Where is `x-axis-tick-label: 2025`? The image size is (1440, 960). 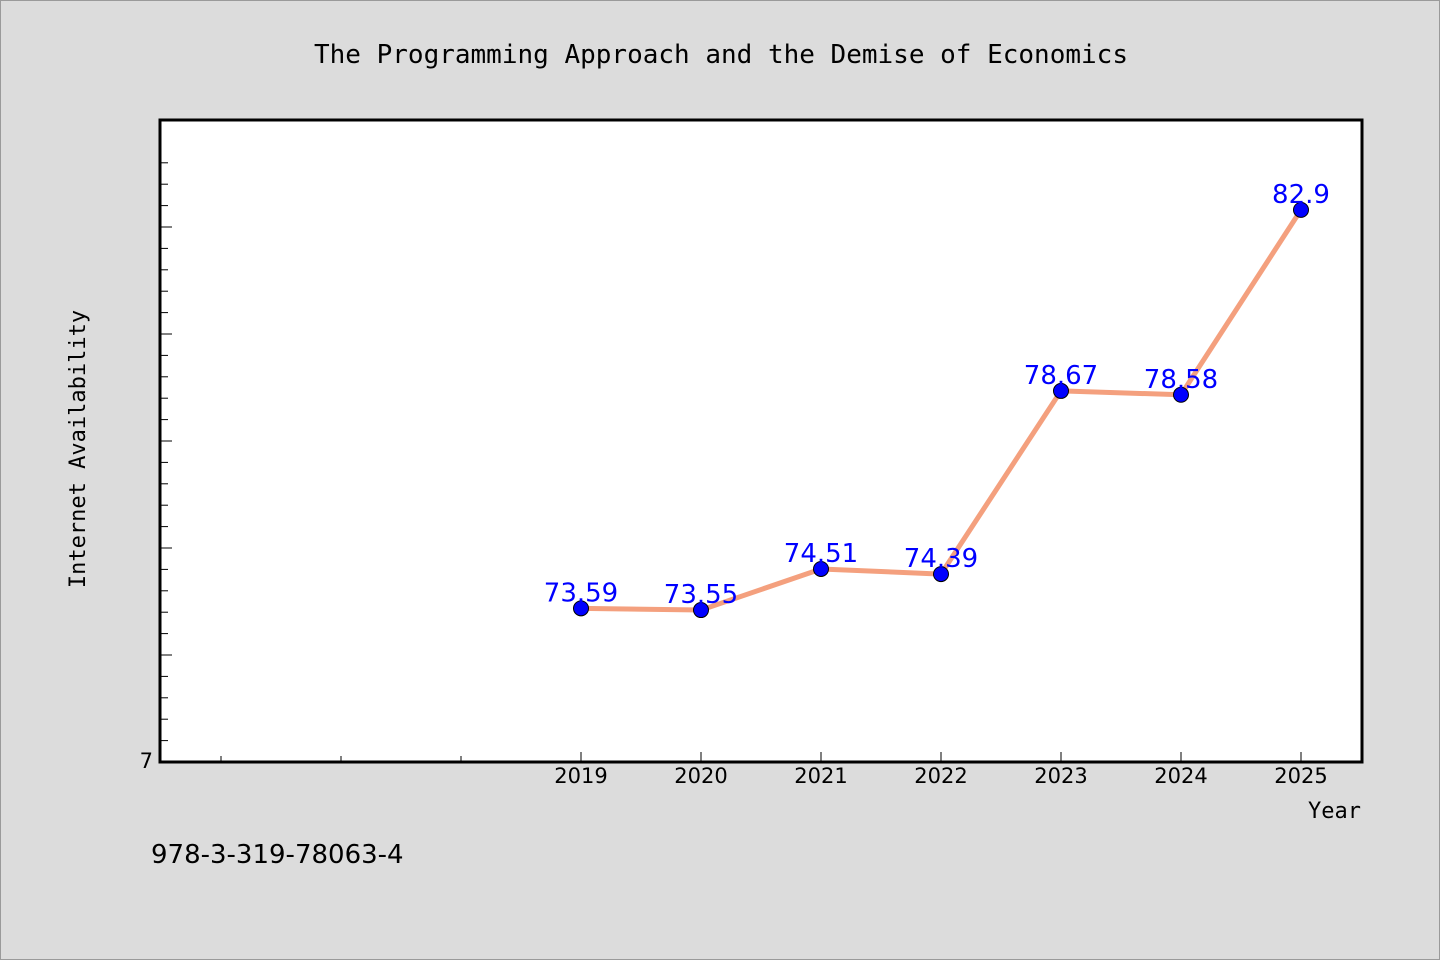
x-axis-tick-label: 2025 is located at coordinates (1300, 776).